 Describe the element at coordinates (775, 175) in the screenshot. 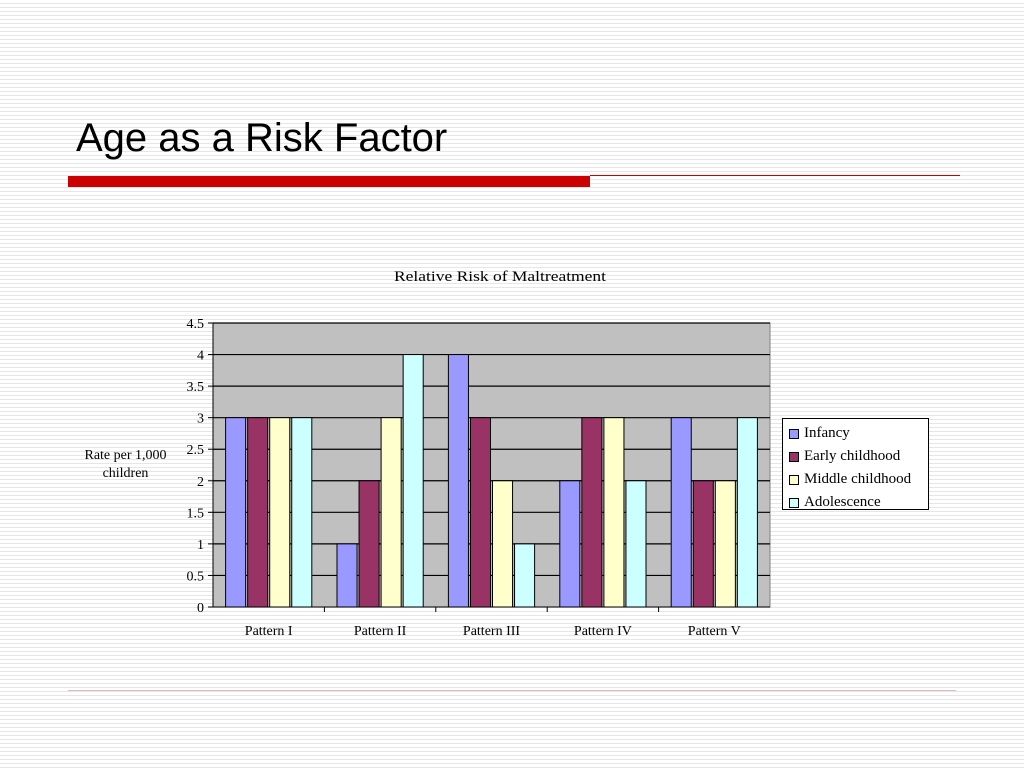

I see `title-accent-line` at that location.